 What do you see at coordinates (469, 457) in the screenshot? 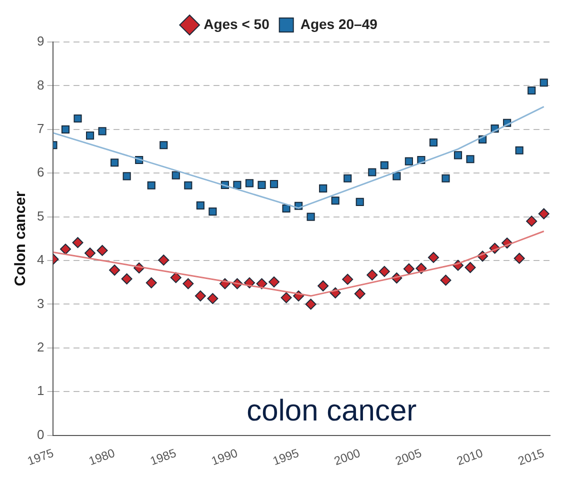
I see `x-tick-label: 2010` at bounding box center [469, 457].